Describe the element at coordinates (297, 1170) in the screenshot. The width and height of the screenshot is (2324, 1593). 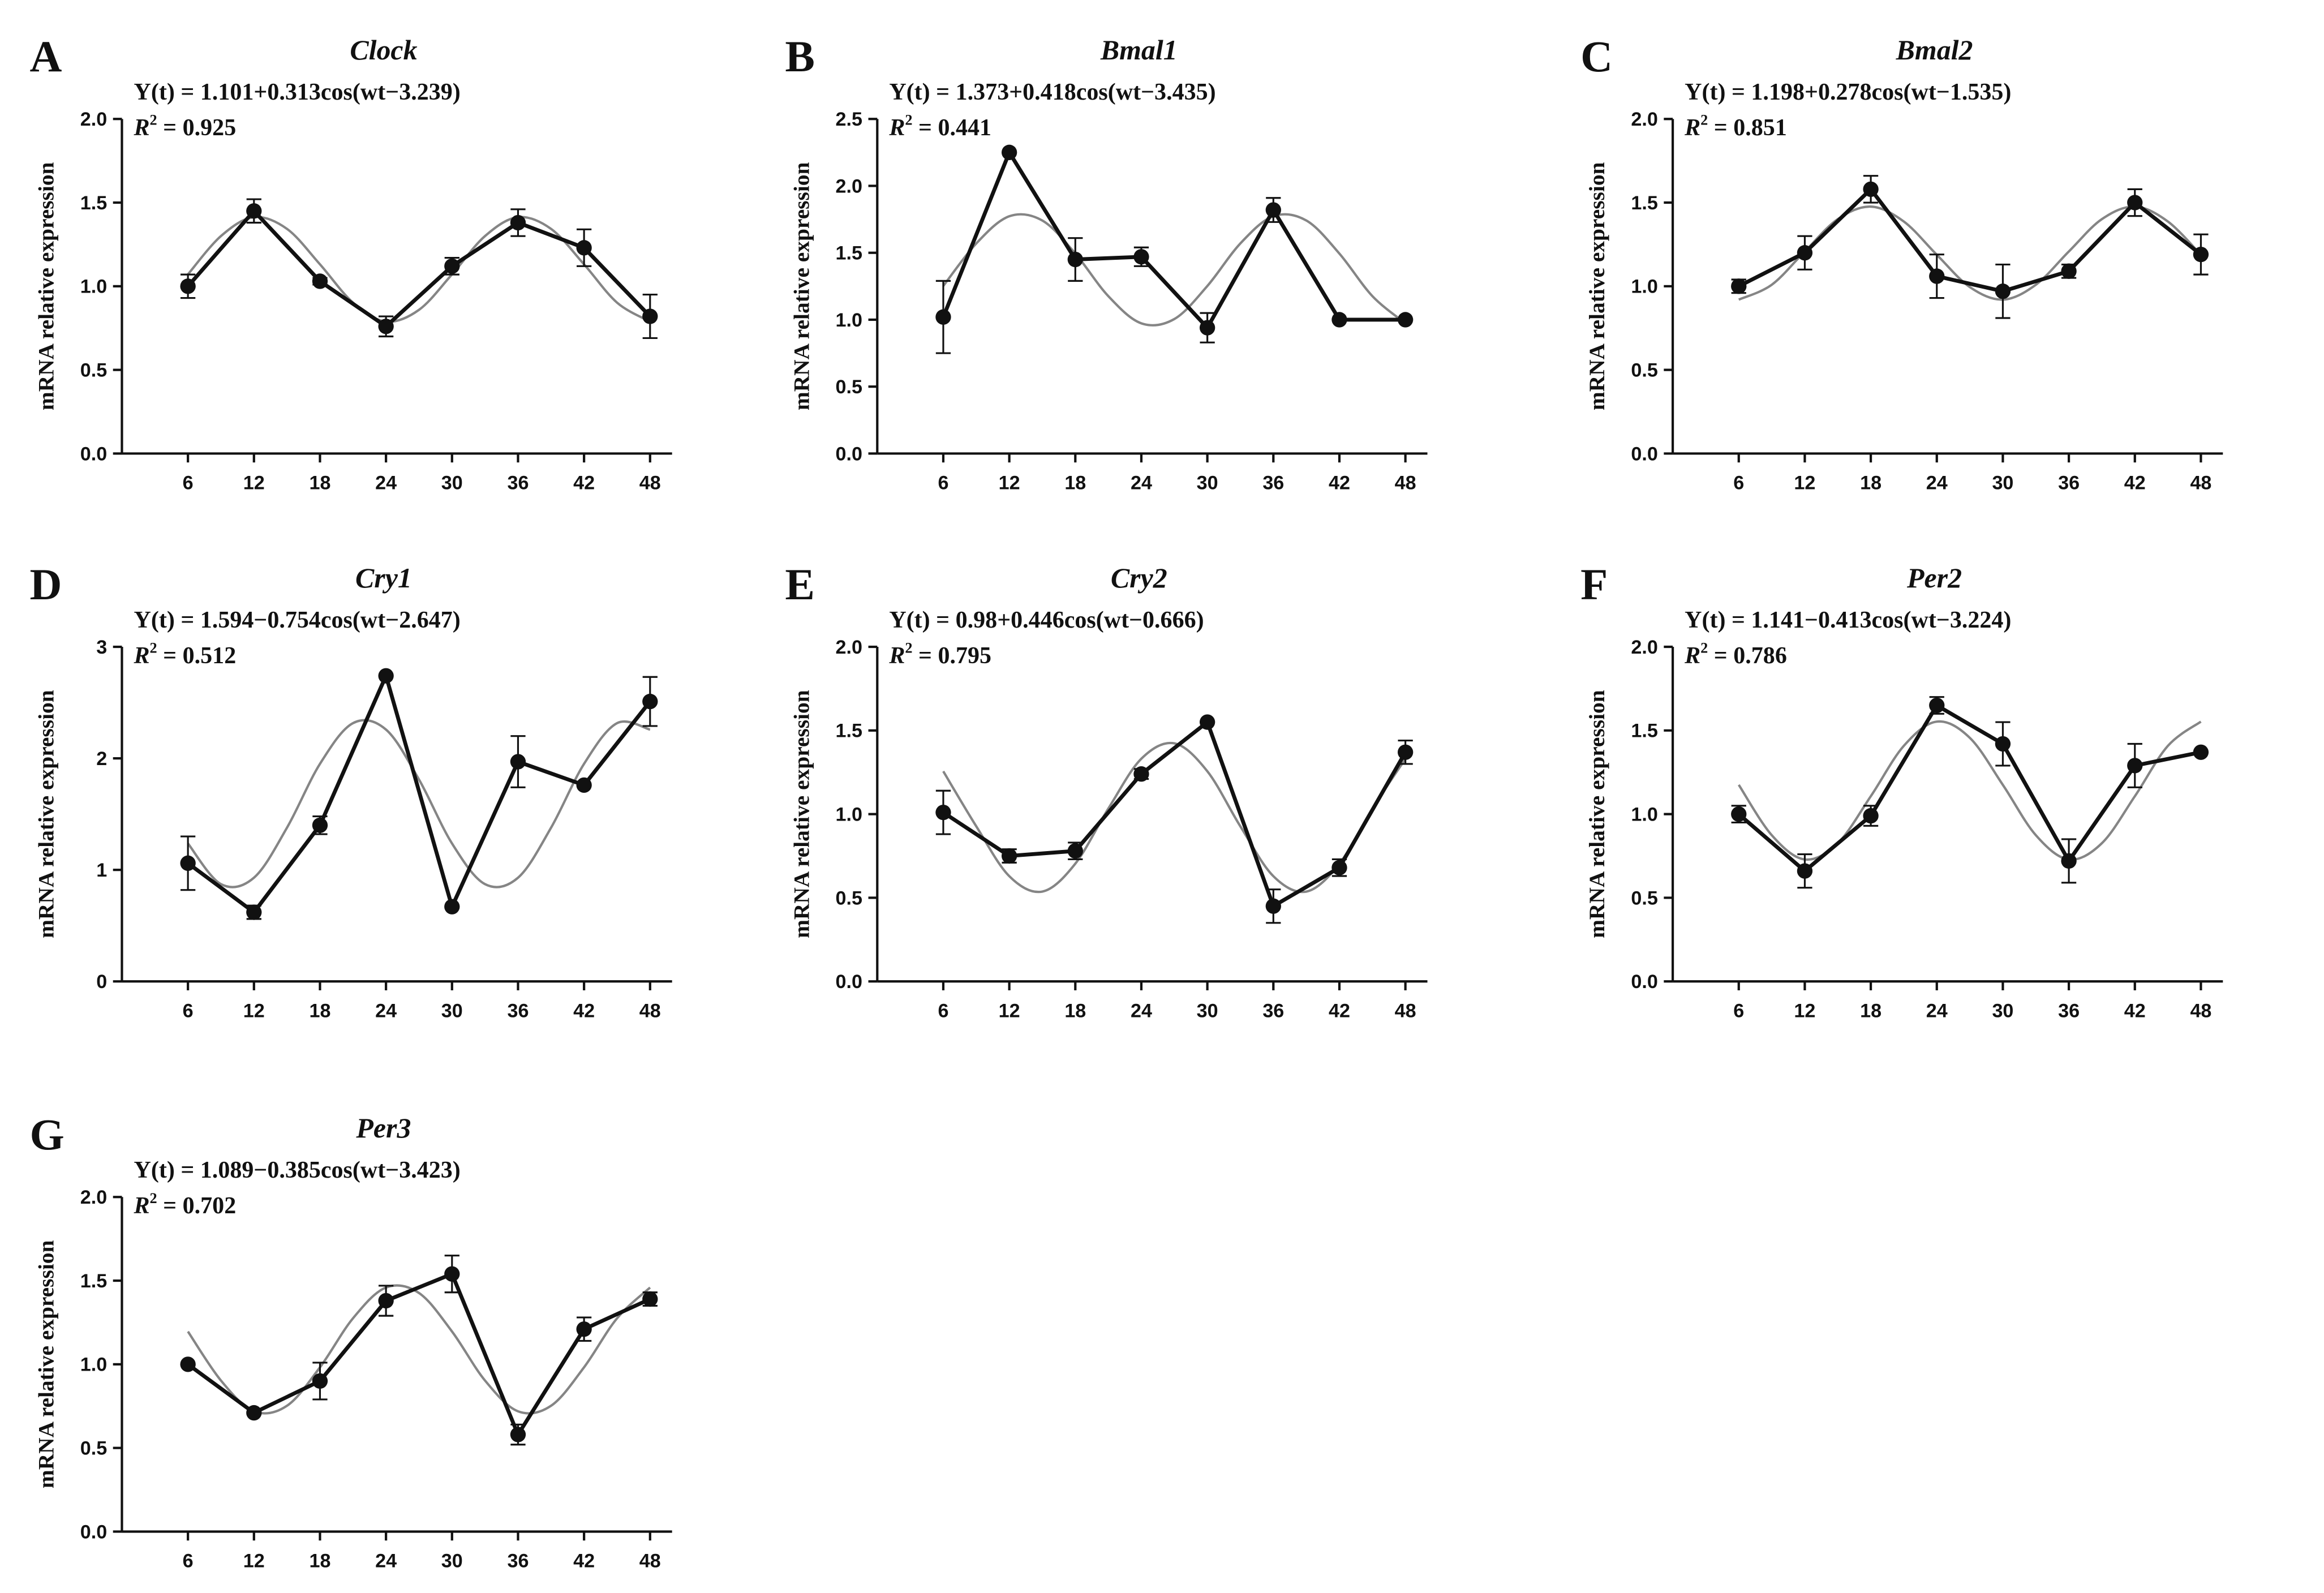
I see `equation: Y(t) = 1.089−0.385cos(wt−3.423)` at that location.